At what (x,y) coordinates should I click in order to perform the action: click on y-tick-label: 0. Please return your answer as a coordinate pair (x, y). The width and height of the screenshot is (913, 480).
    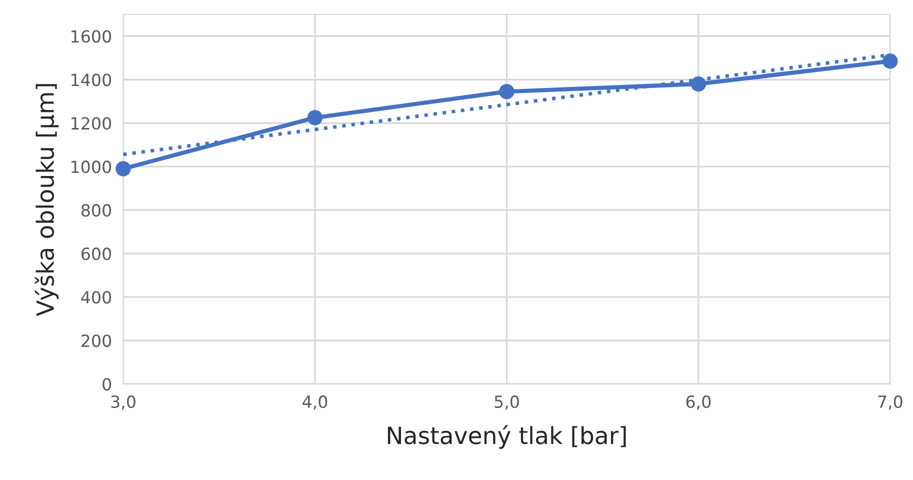
    Looking at the image, I should click on (107, 384).